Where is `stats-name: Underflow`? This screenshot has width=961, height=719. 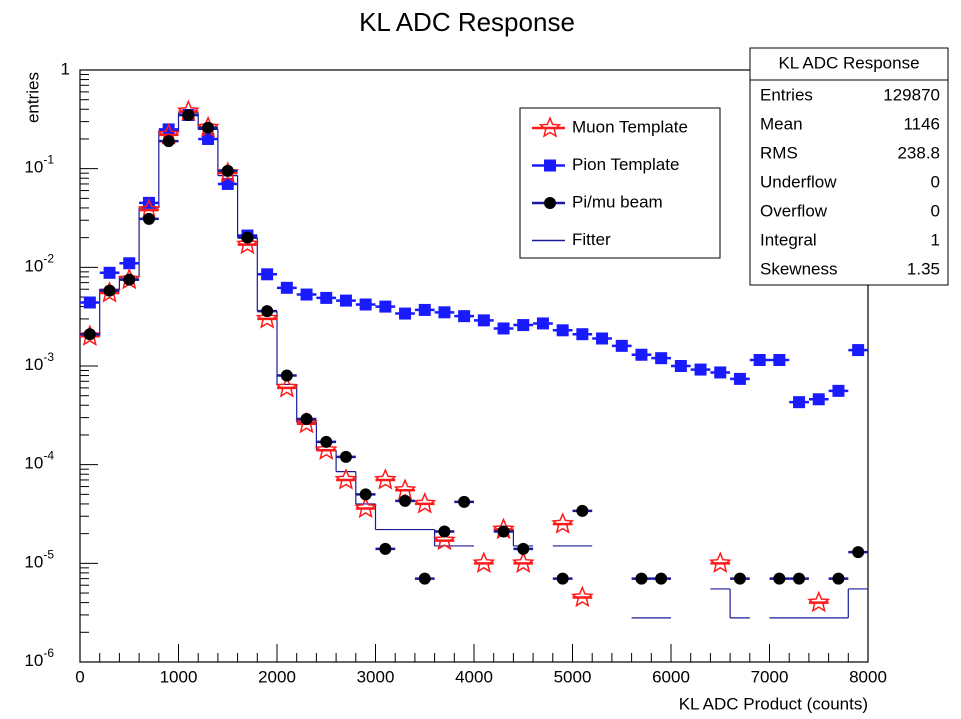 stats-name: Underflow is located at coordinates (798, 181).